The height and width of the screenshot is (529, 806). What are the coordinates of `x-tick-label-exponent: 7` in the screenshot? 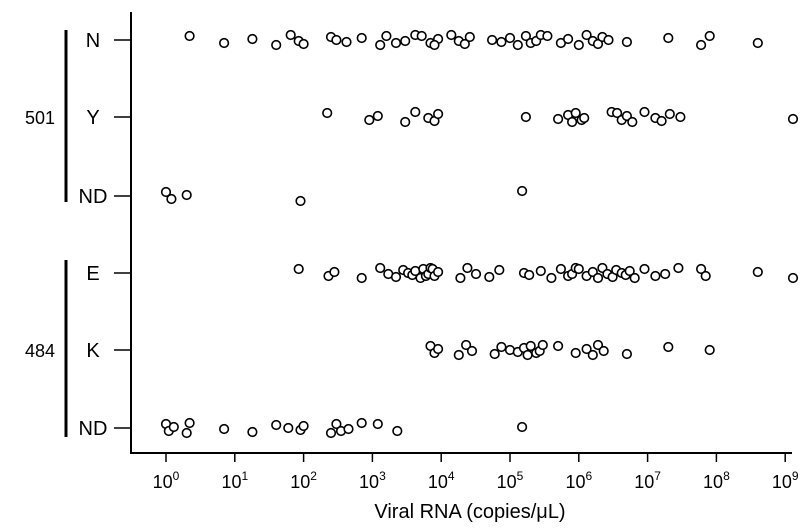 It's located at (657, 476).